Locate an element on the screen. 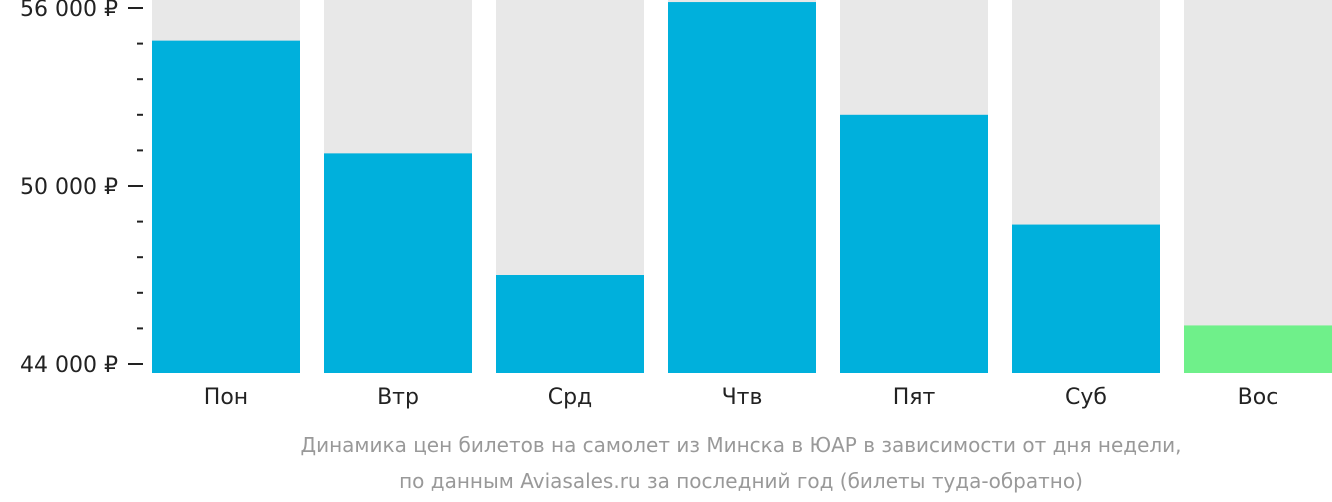 The width and height of the screenshot is (1332, 502). x-tick-label-2: Срд is located at coordinates (570, 397).